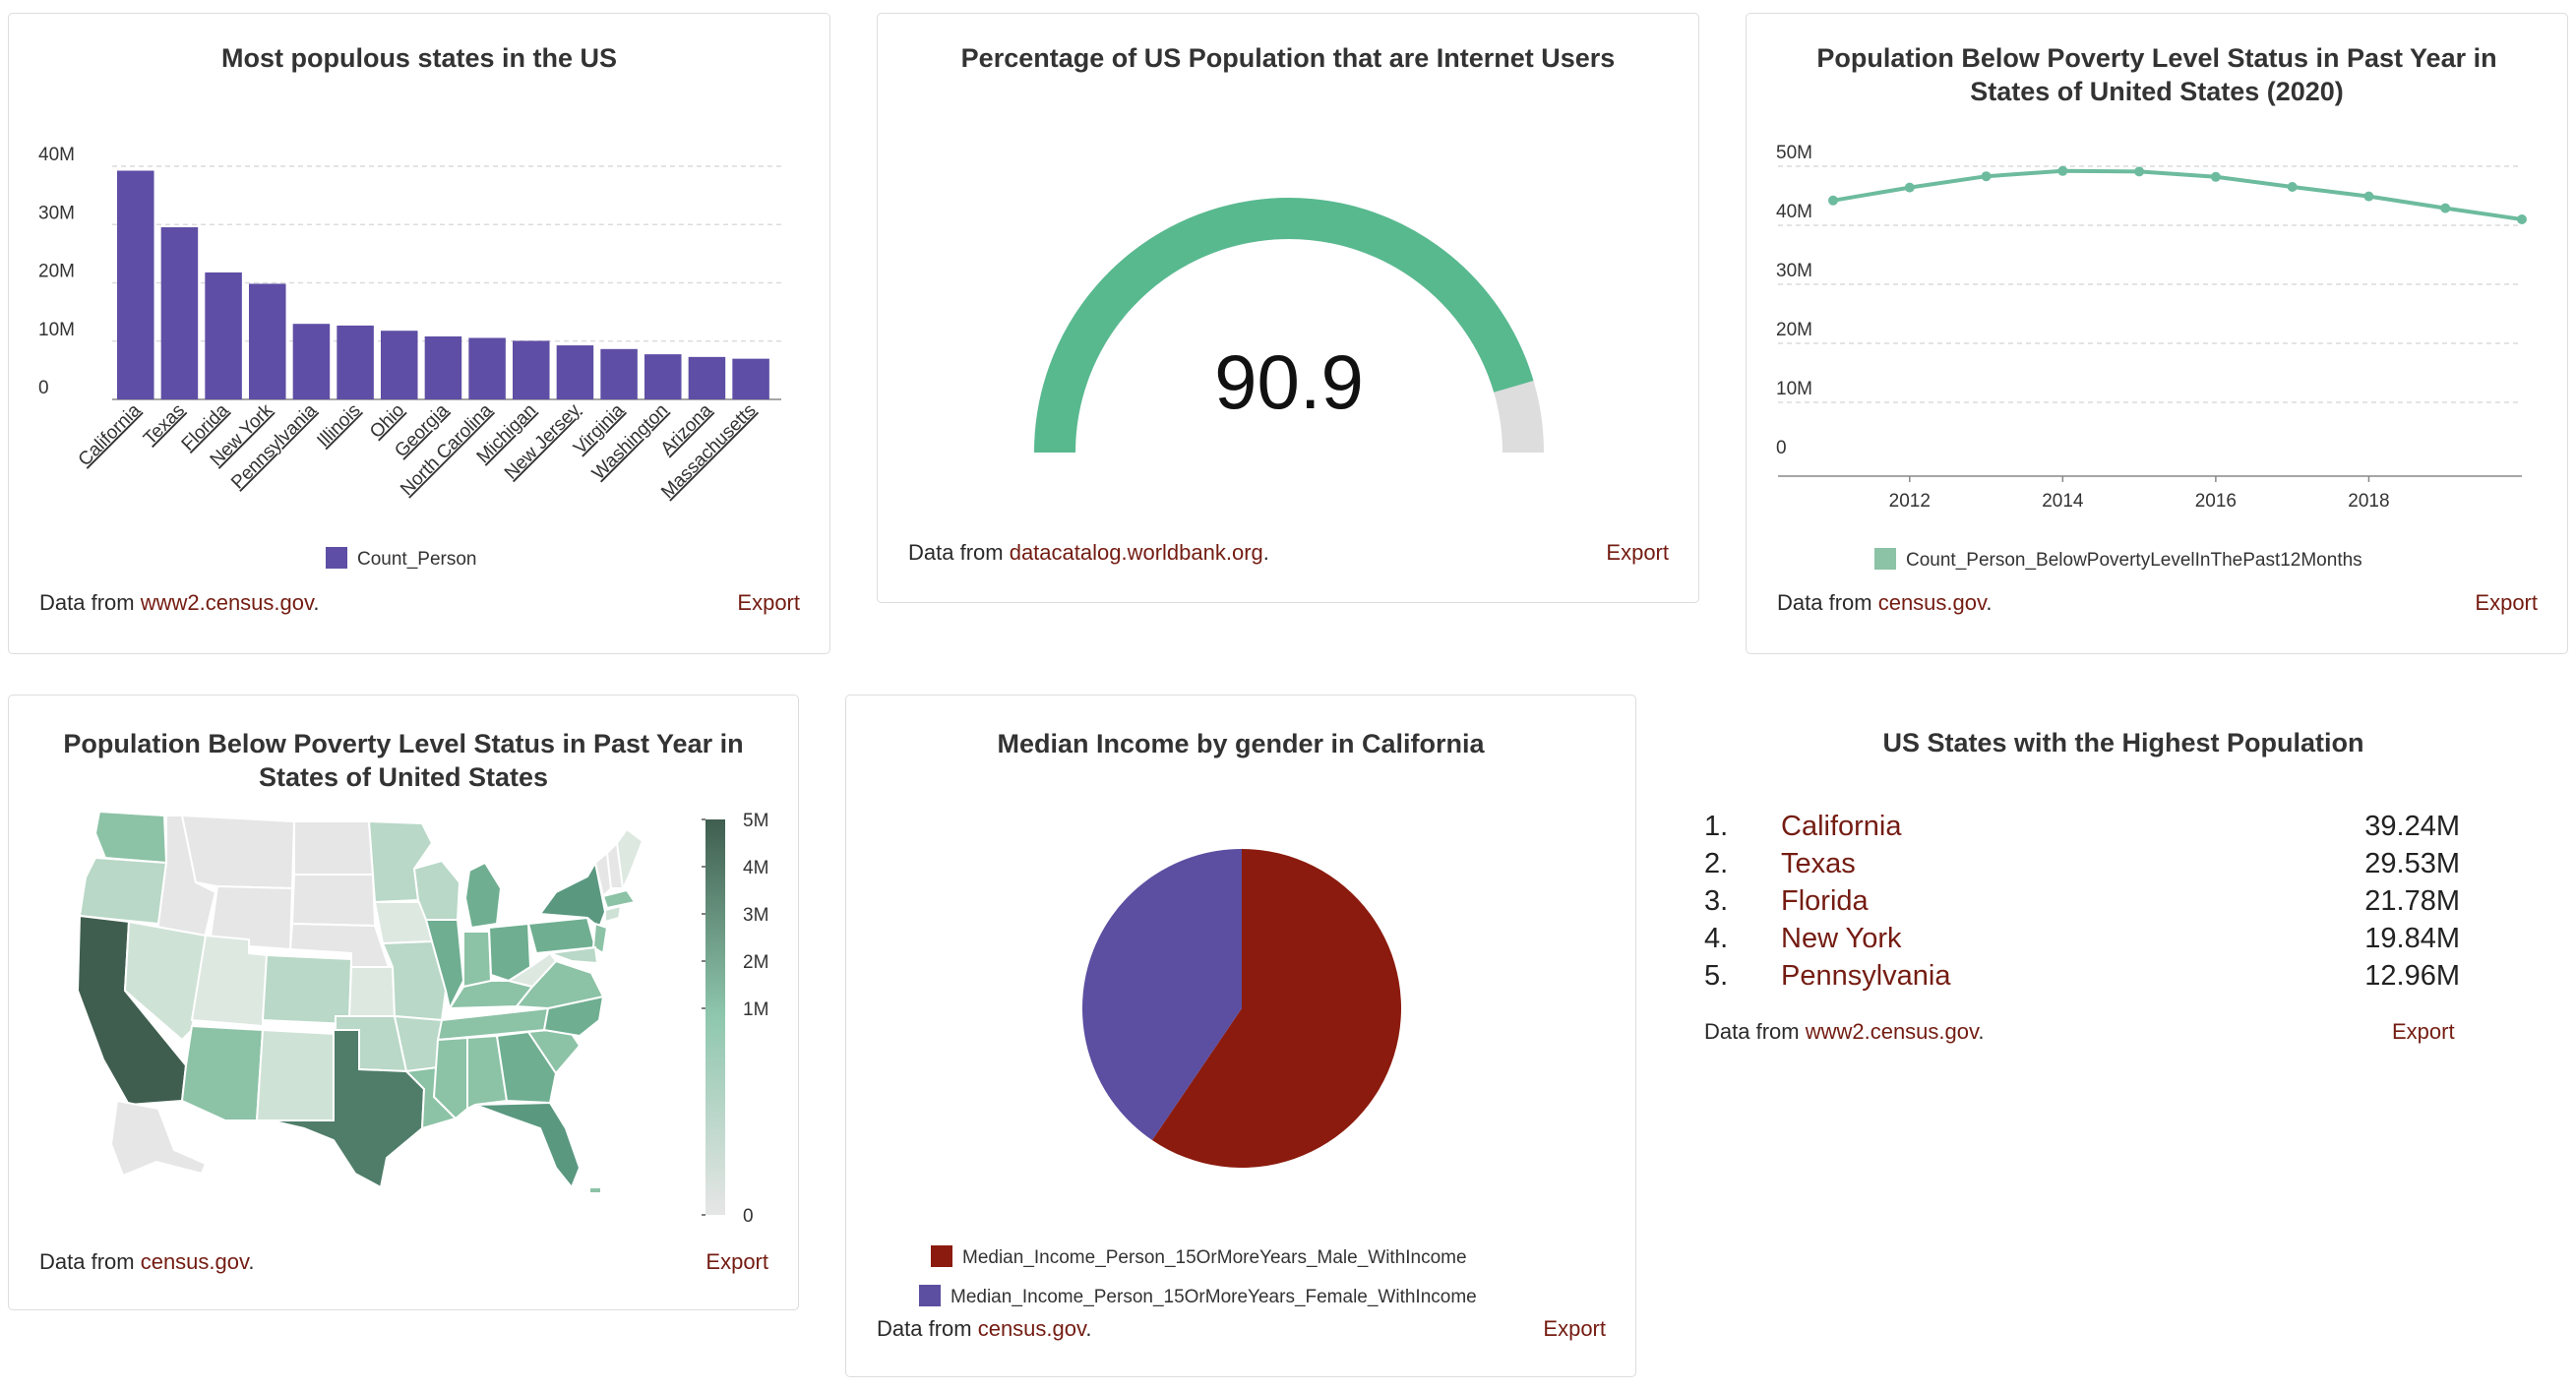 The height and width of the screenshot is (1391, 2576). Describe the element at coordinates (372, 992) in the screenshot. I see `state-kansas` at that location.